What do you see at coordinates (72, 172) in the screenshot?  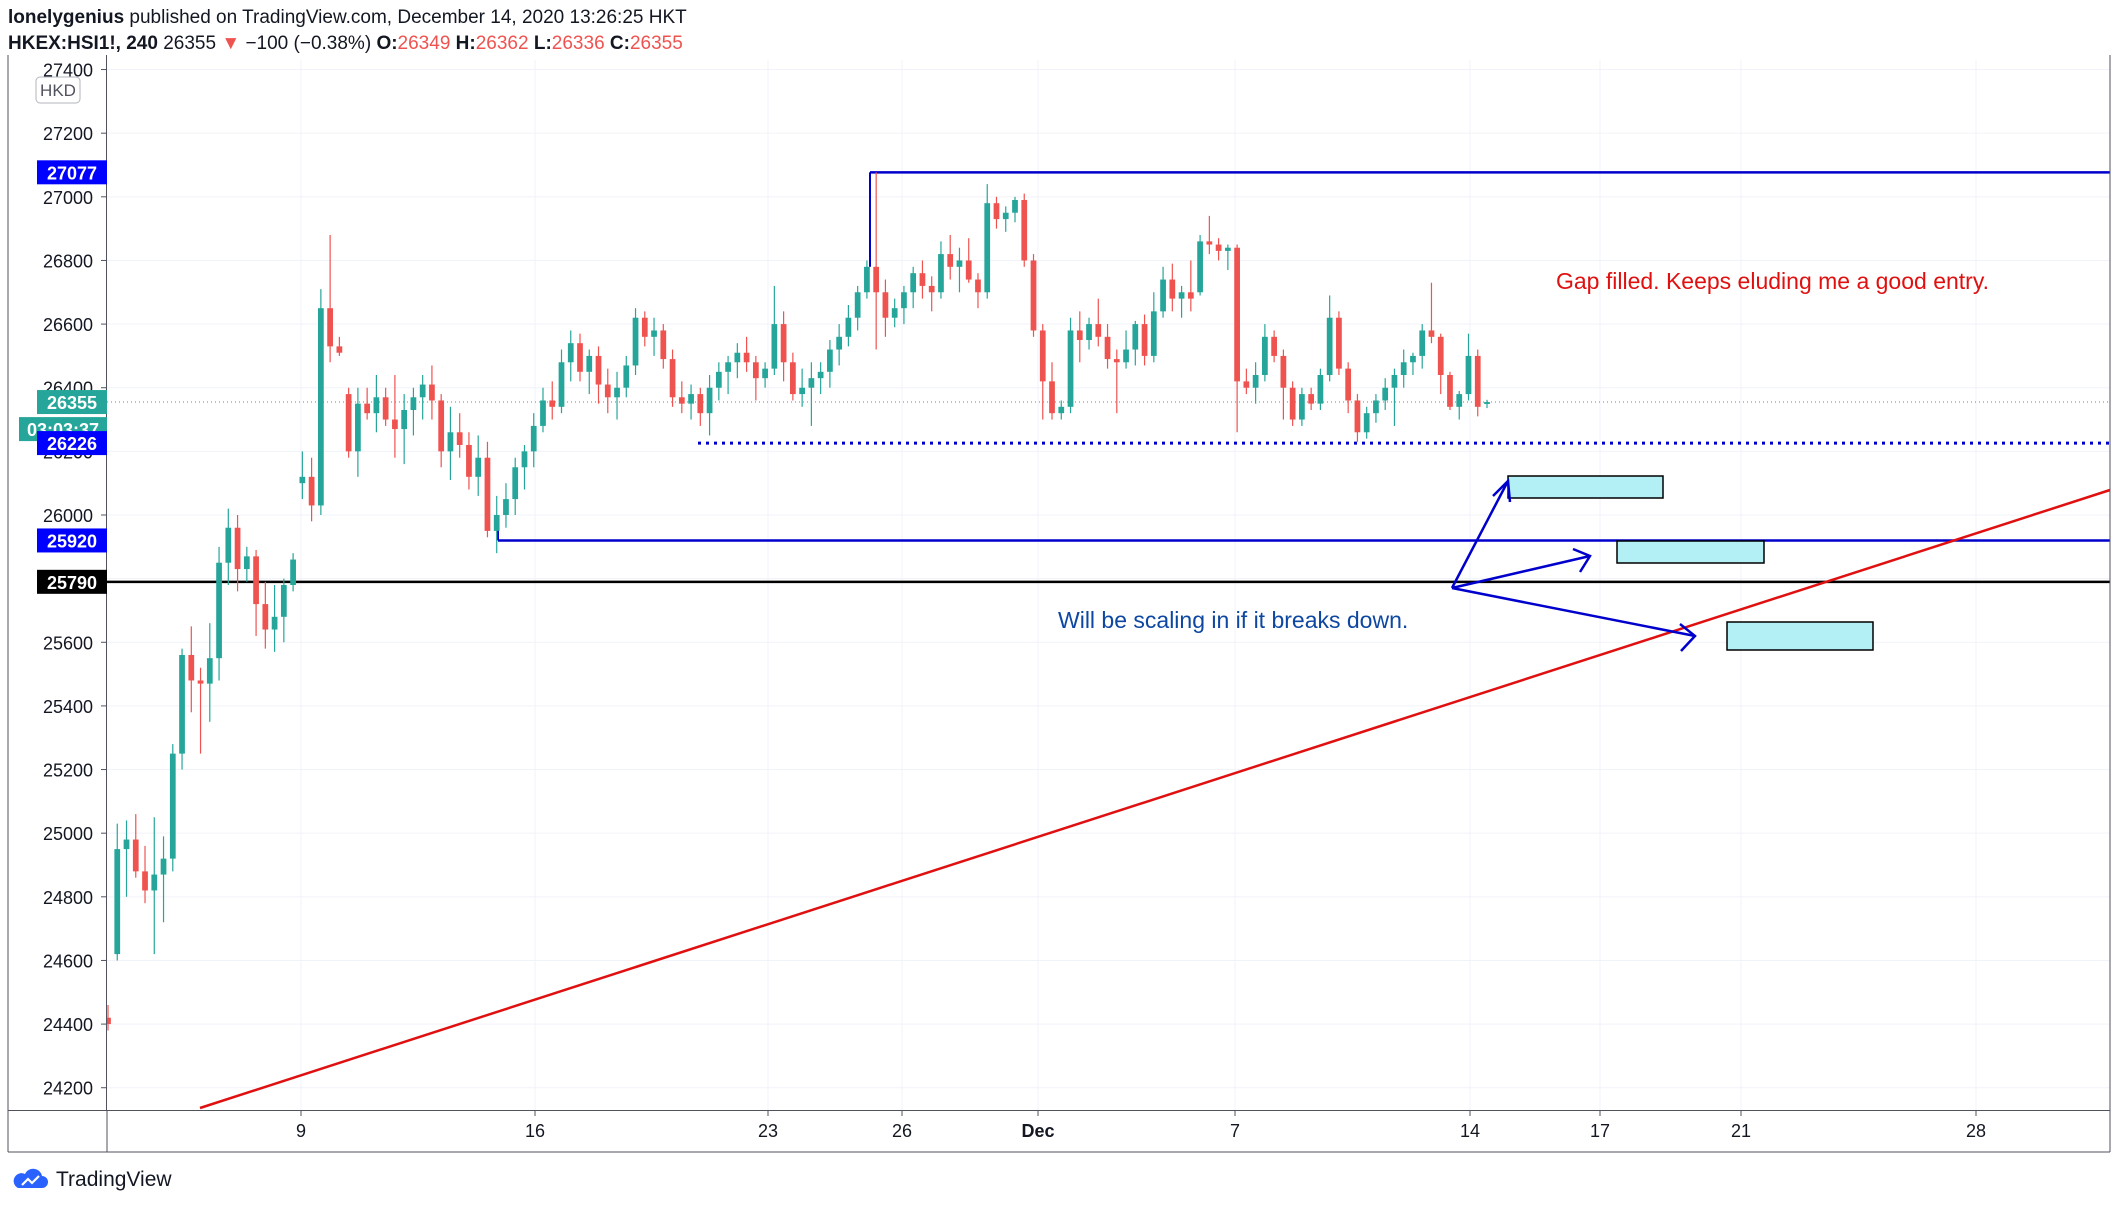 I see `price-label: 27077` at bounding box center [72, 172].